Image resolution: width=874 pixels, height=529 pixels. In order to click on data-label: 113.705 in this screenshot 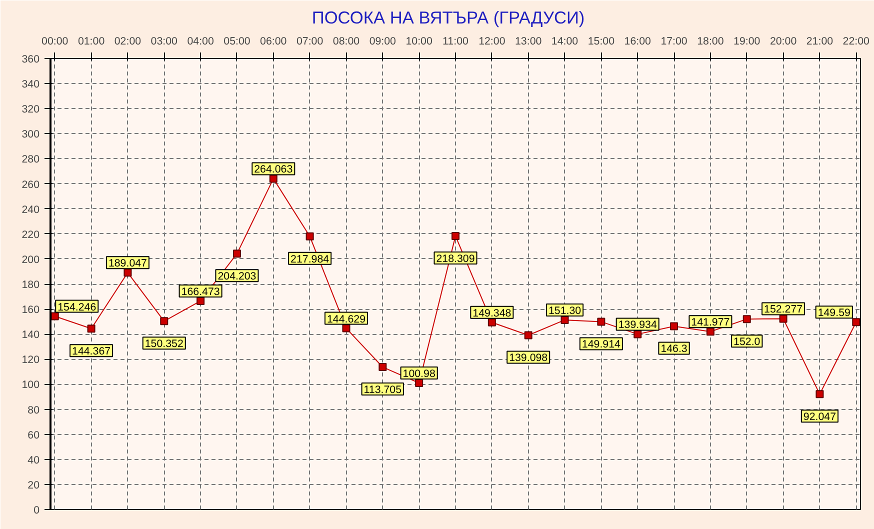, I will do `click(383, 390)`.